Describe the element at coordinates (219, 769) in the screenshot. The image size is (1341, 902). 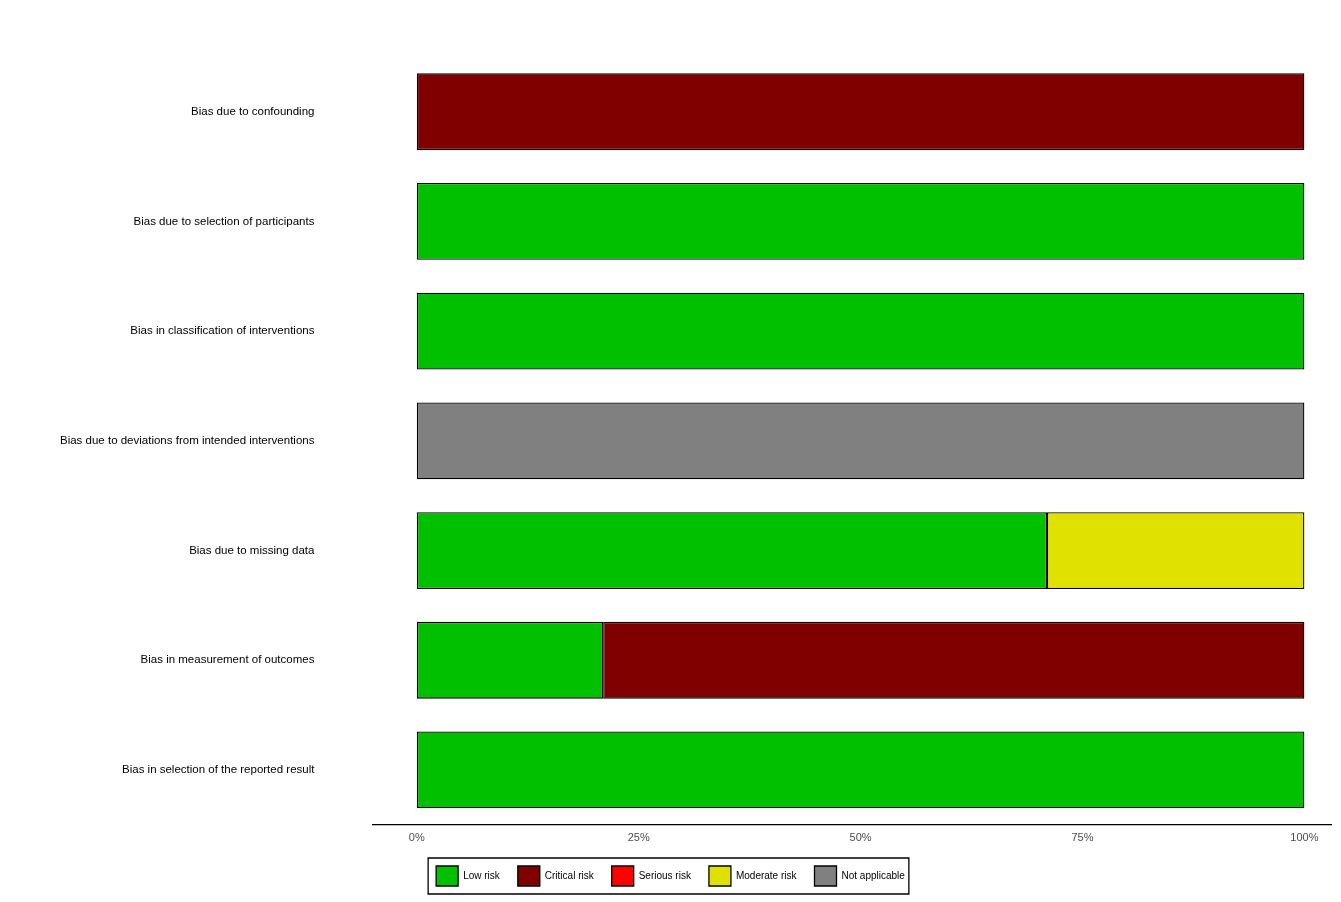
I see `y-tick-label: Bias in selection of the reported result` at that location.